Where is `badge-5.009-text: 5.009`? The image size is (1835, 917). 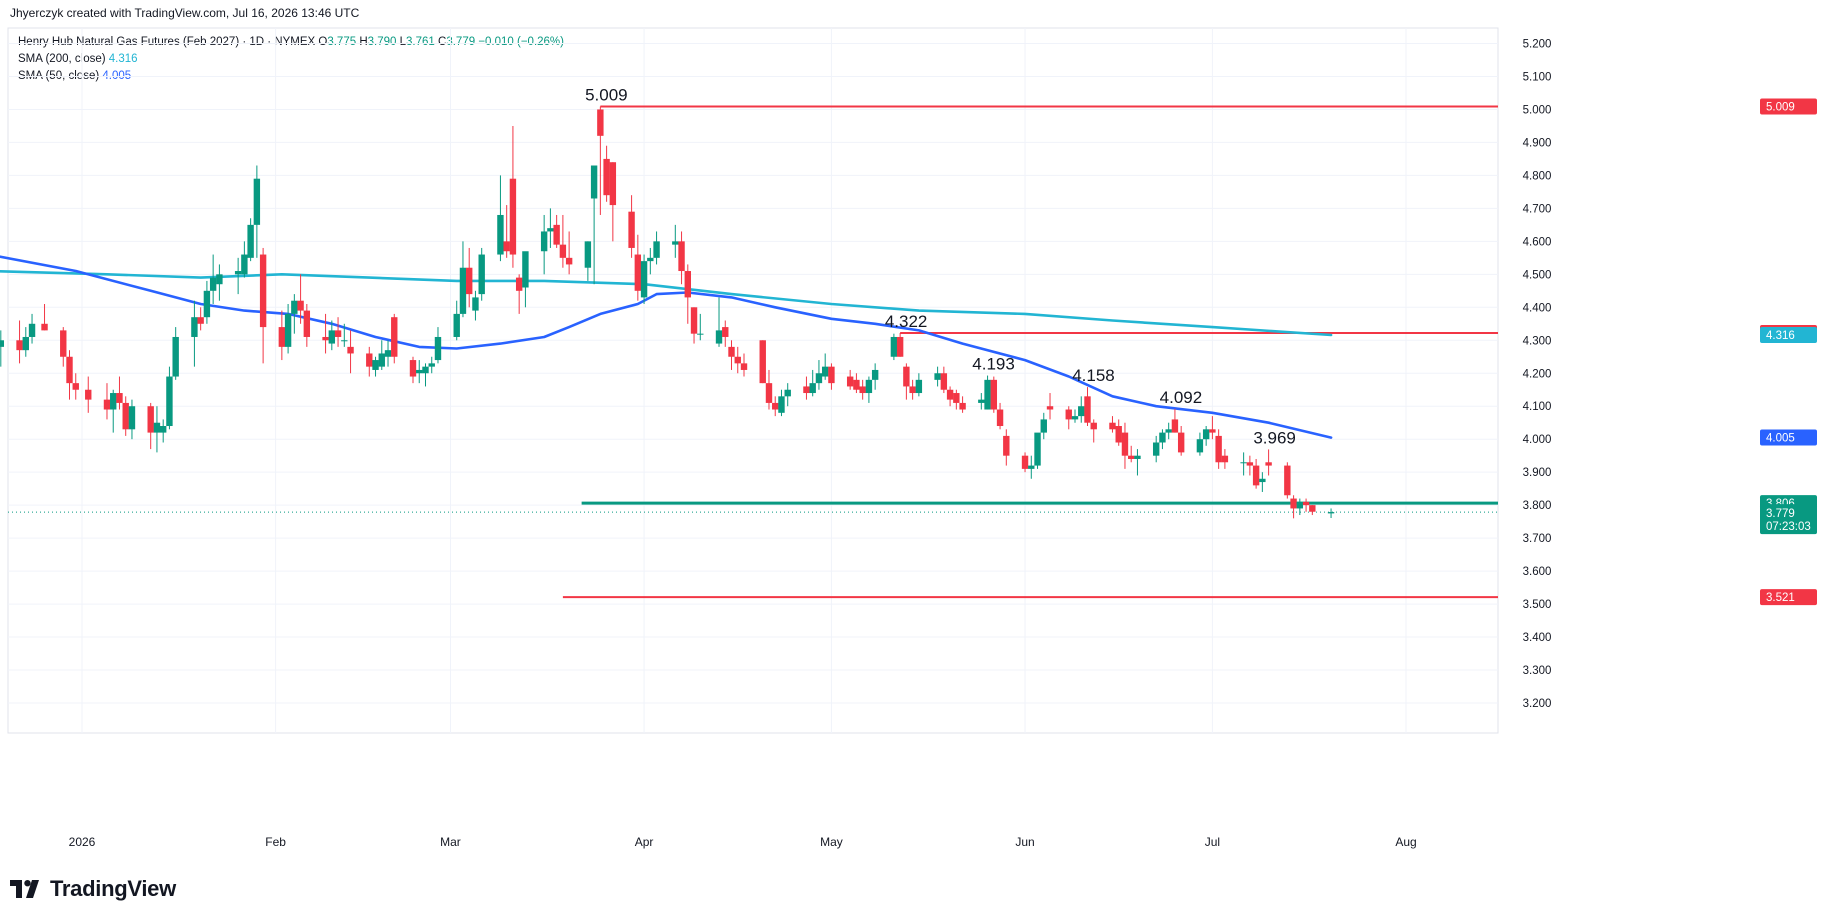
badge-5.009-text: 5.009 is located at coordinates (1780, 107).